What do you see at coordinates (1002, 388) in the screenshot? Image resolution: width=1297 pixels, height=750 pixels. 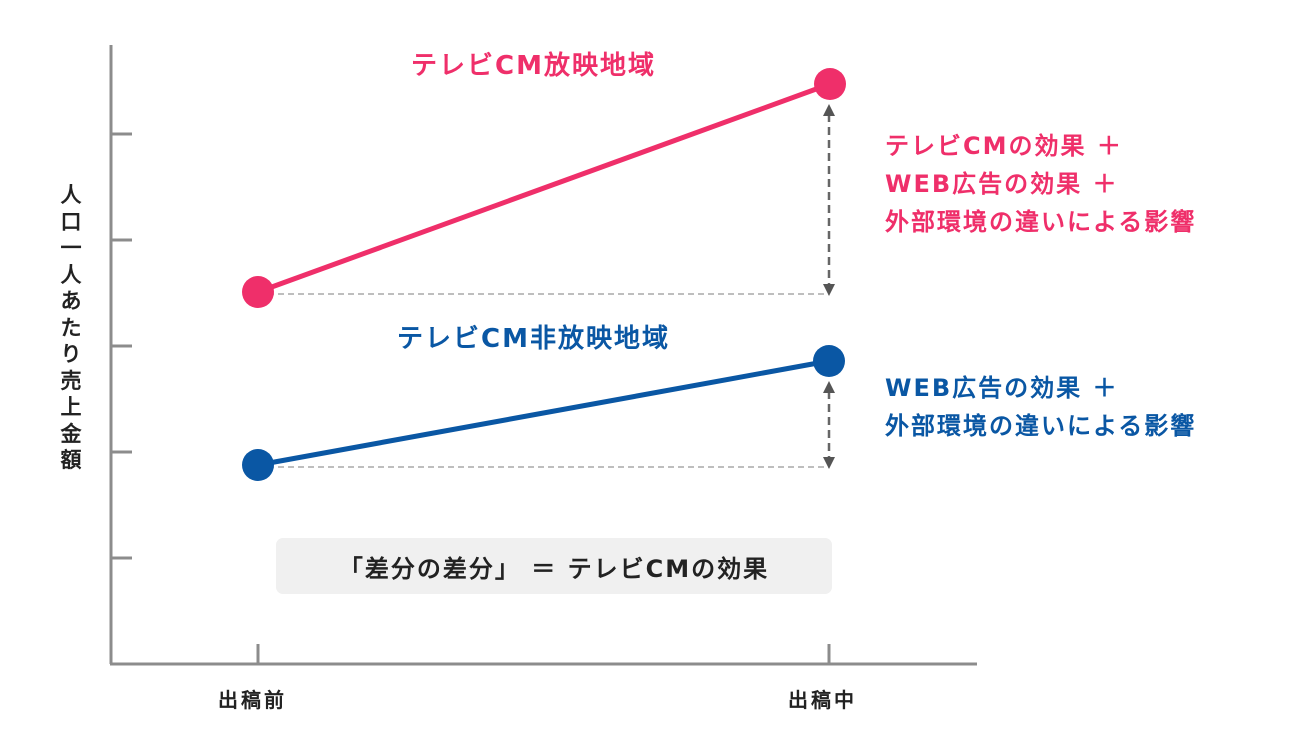 I see `non-tv-effect-line: WEB広告の効果 ＋` at bounding box center [1002, 388].